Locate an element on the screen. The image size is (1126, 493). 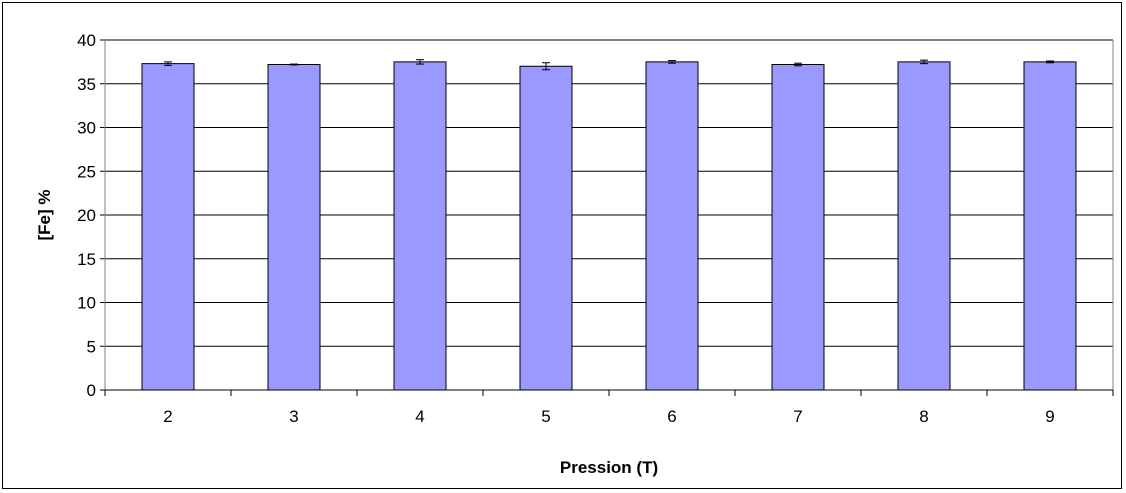
y-tick-label: 25 is located at coordinates (86, 171).